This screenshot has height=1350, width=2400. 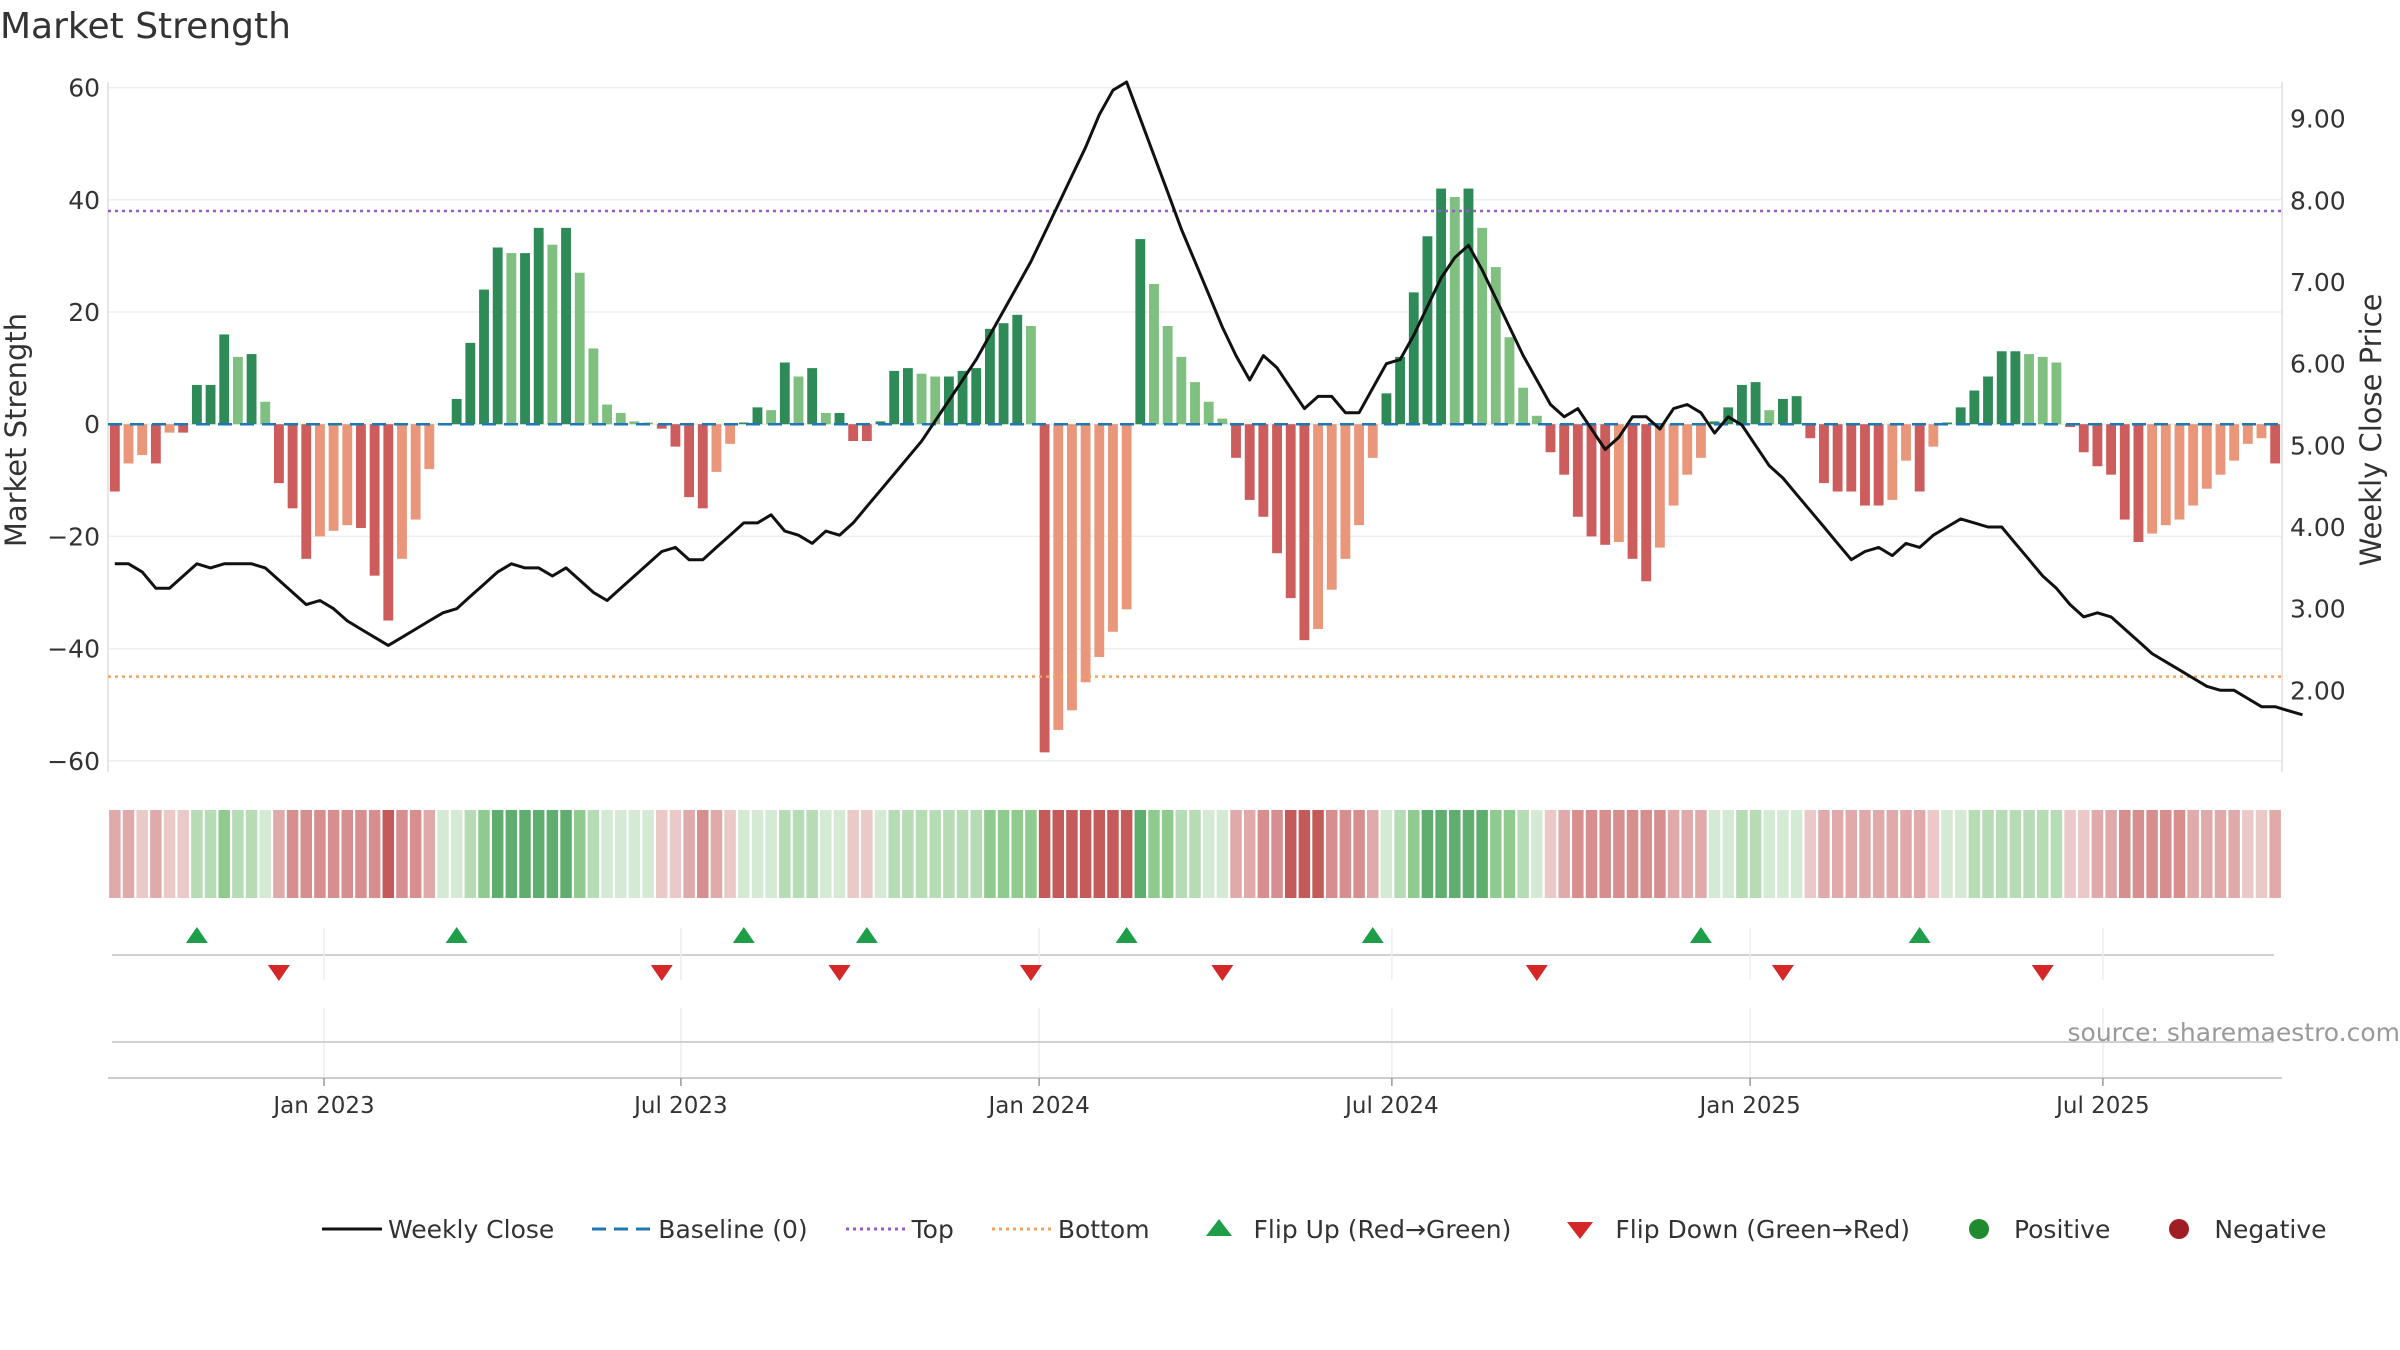 I want to click on chart-title: Market Strength, so click(x=145, y=26).